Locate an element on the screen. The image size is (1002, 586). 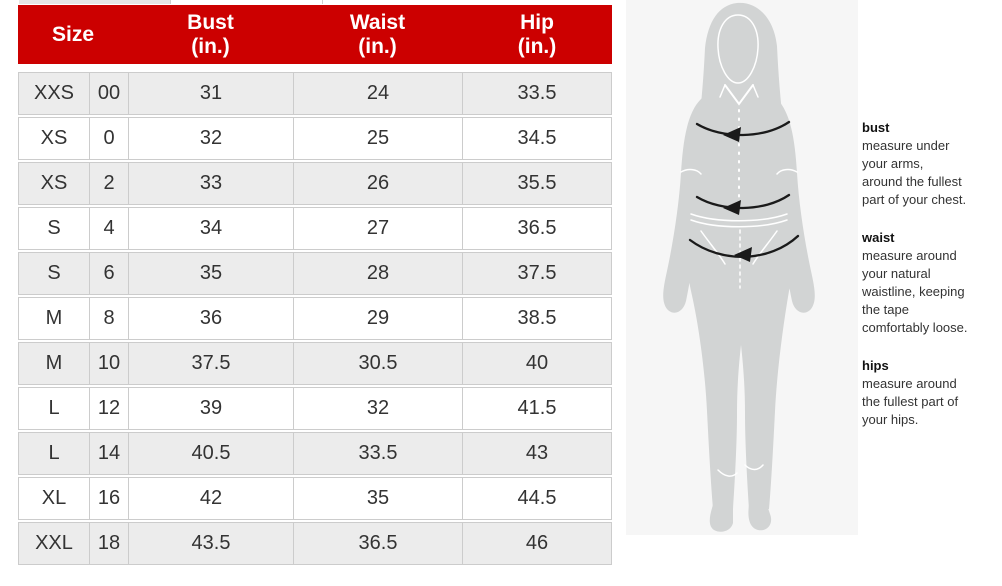
size-number-cell: 4 is located at coordinates (108, 228).